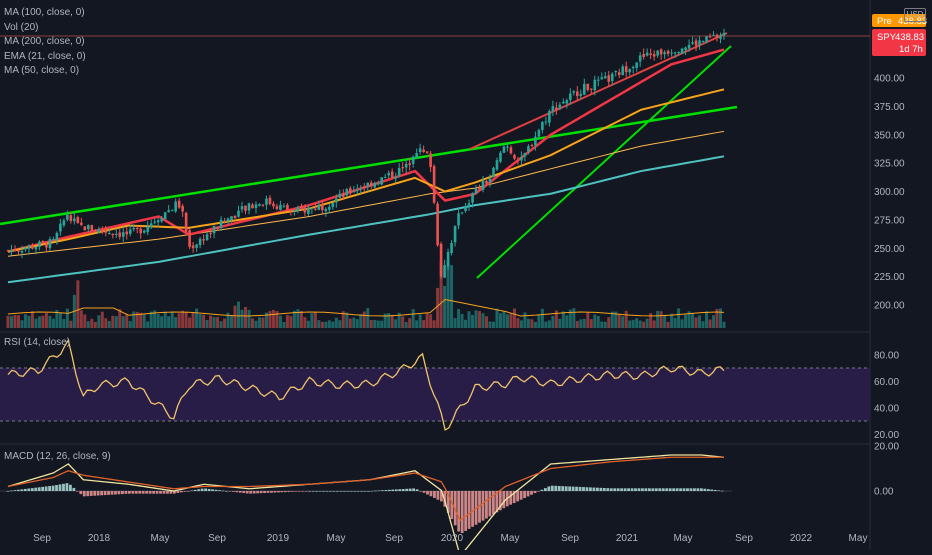  I want to click on rsi-legend: RSI (14, close), so click(37, 343).